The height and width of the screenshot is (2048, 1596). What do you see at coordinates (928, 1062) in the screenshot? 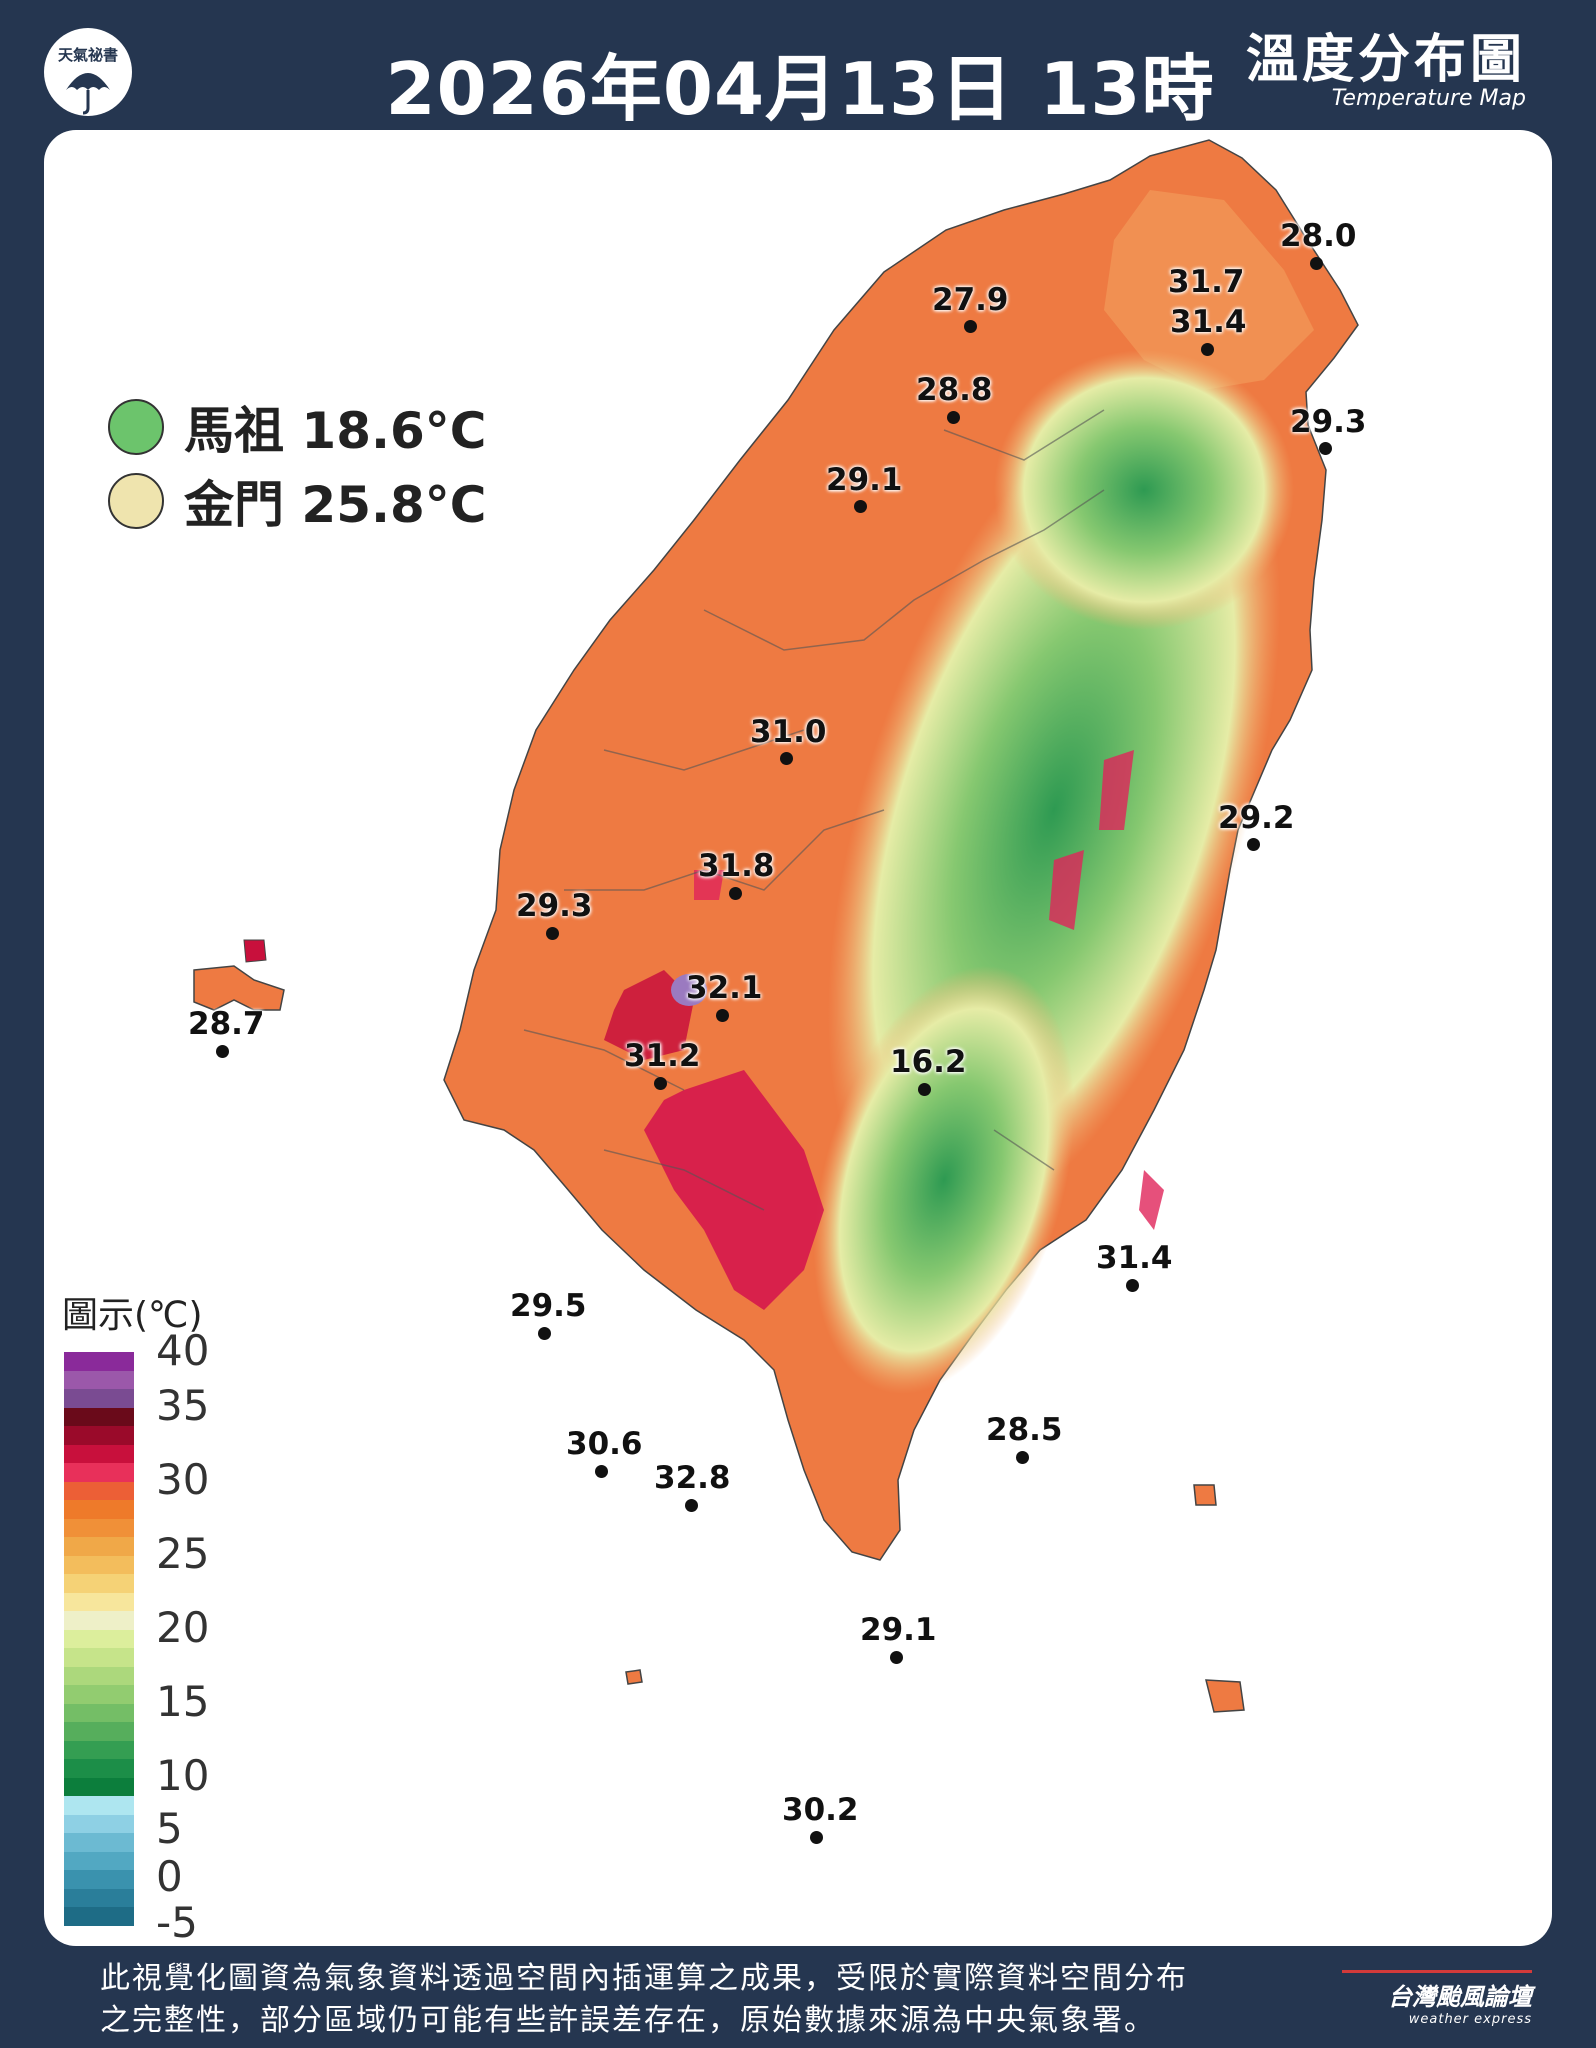
I see `station-label: 16.2` at bounding box center [928, 1062].